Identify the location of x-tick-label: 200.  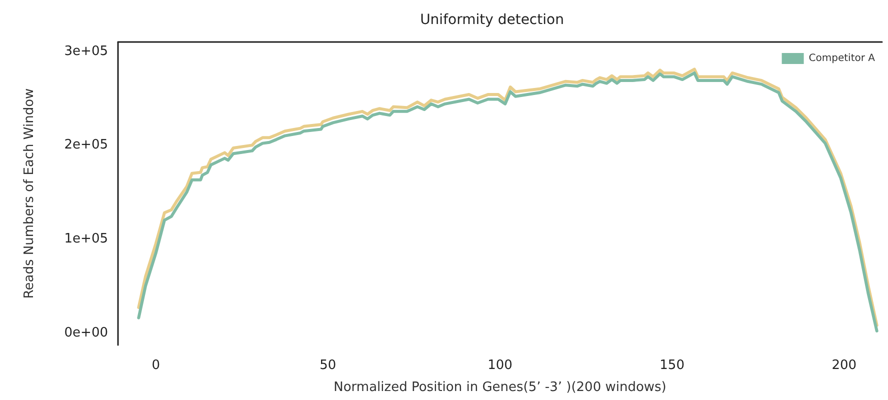
(844, 365).